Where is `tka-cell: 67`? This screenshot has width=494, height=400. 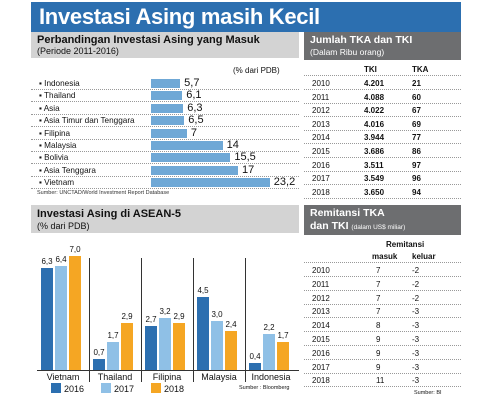
tka-cell: 67 is located at coordinates (416, 111).